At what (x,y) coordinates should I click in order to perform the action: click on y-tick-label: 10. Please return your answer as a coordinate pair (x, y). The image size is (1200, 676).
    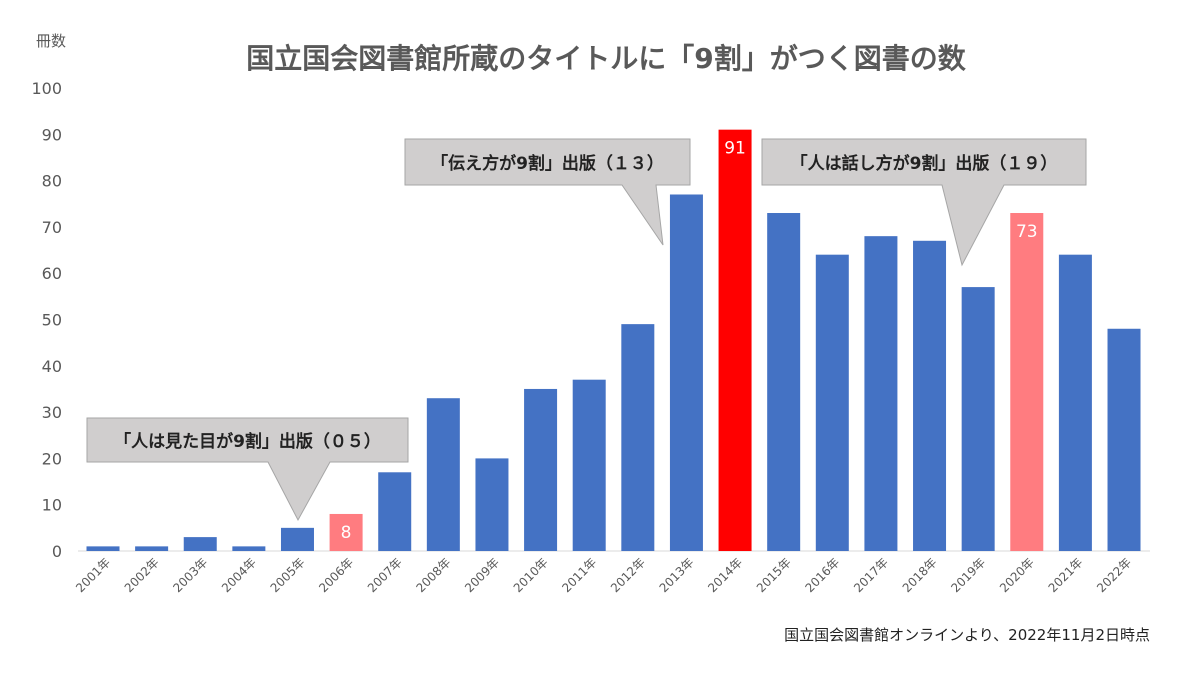
    Looking at the image, I should click on (52, 505).